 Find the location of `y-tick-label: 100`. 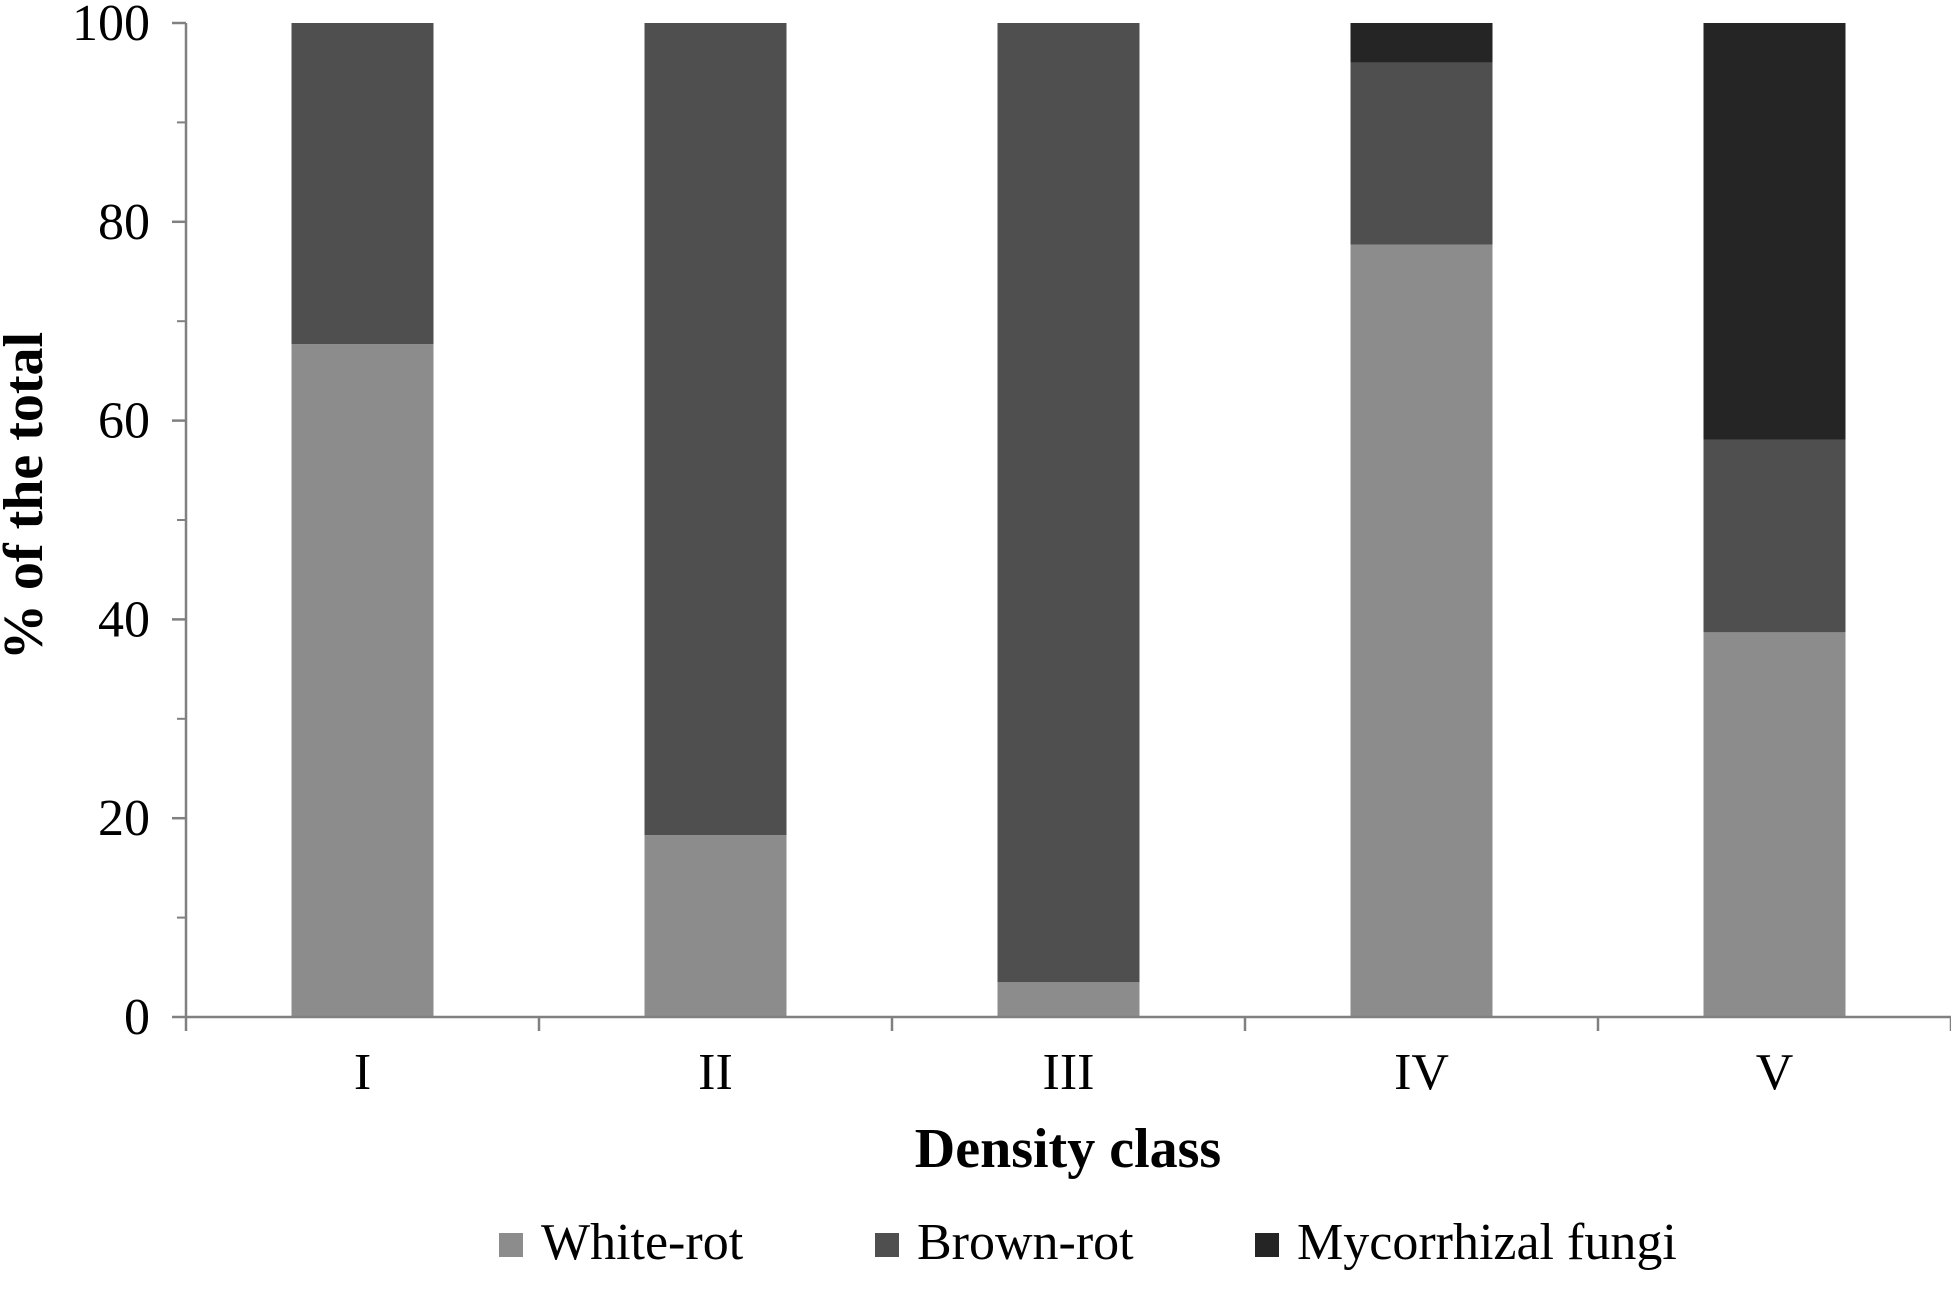

y-tick-label: 100 is located at coordinates (111, 26).